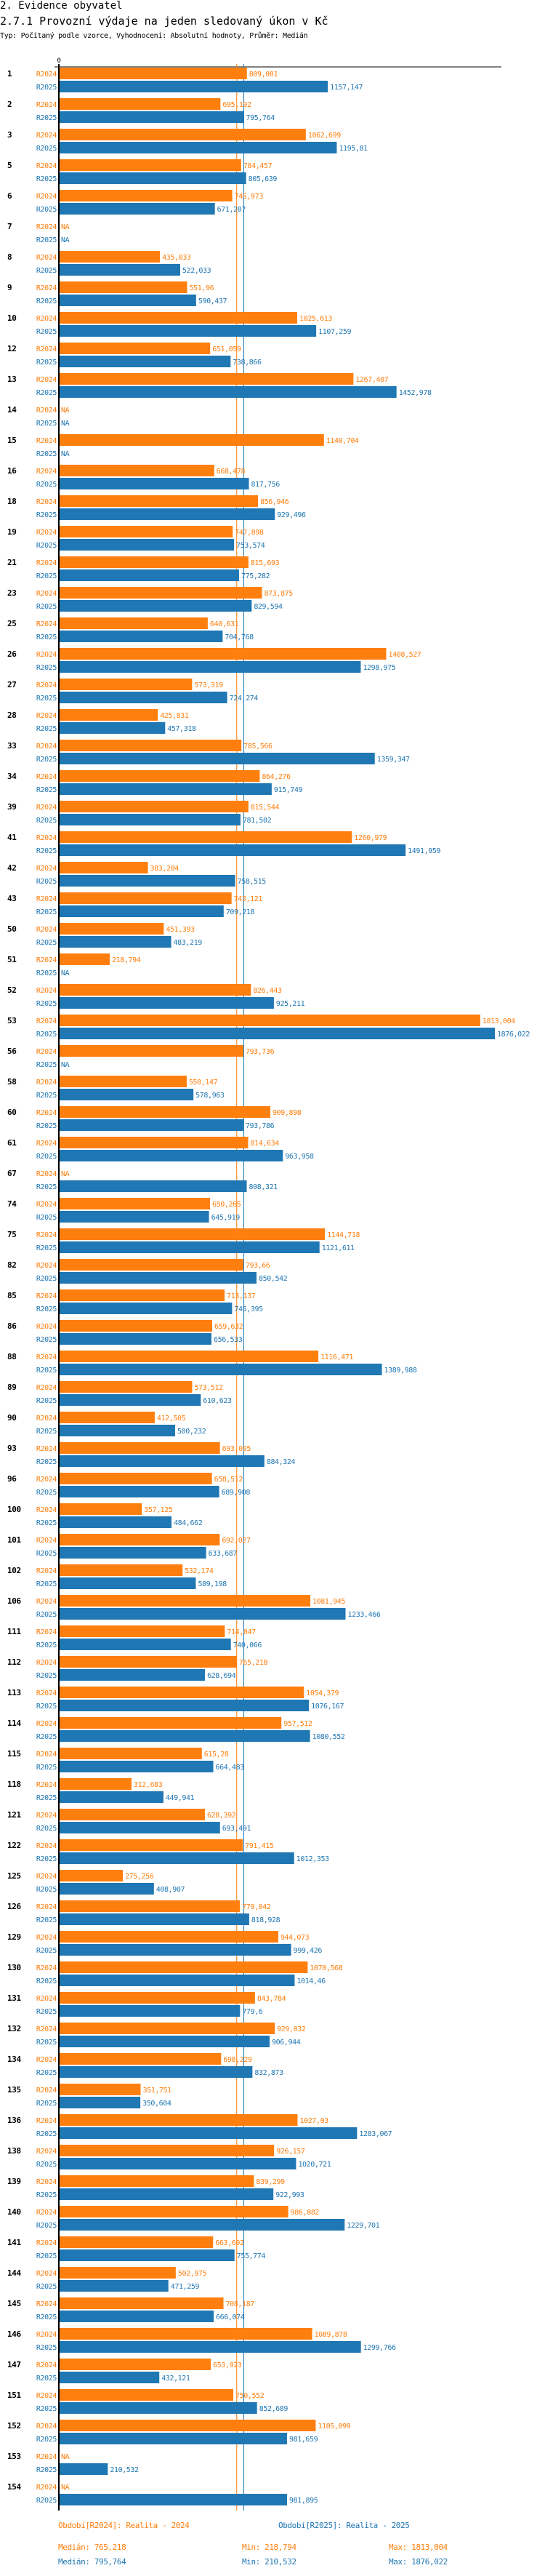  Describe the element at coordinates (11, 1112) in the screenshot. I see `category-label: 60` at that location.